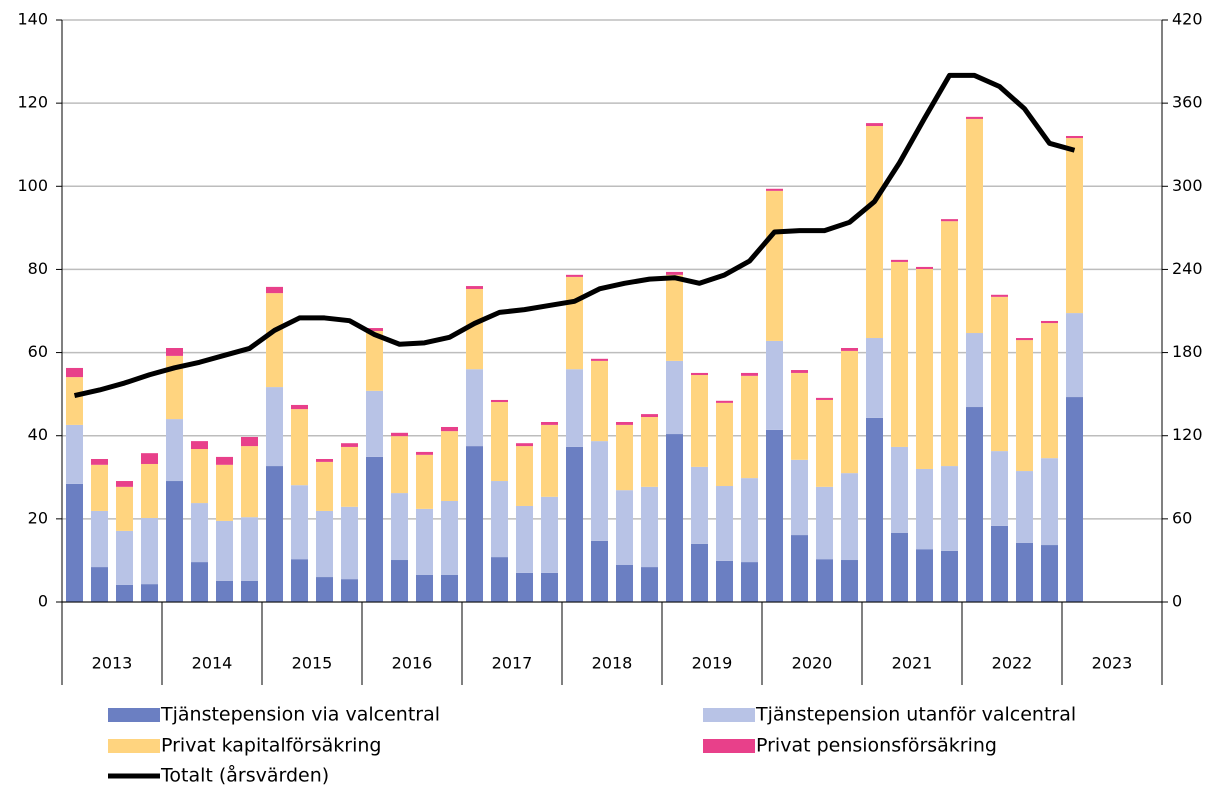  Describe the element at coordinates (1187, 185) in the screenshot. I see `y2-tick-label: 300` at that location.